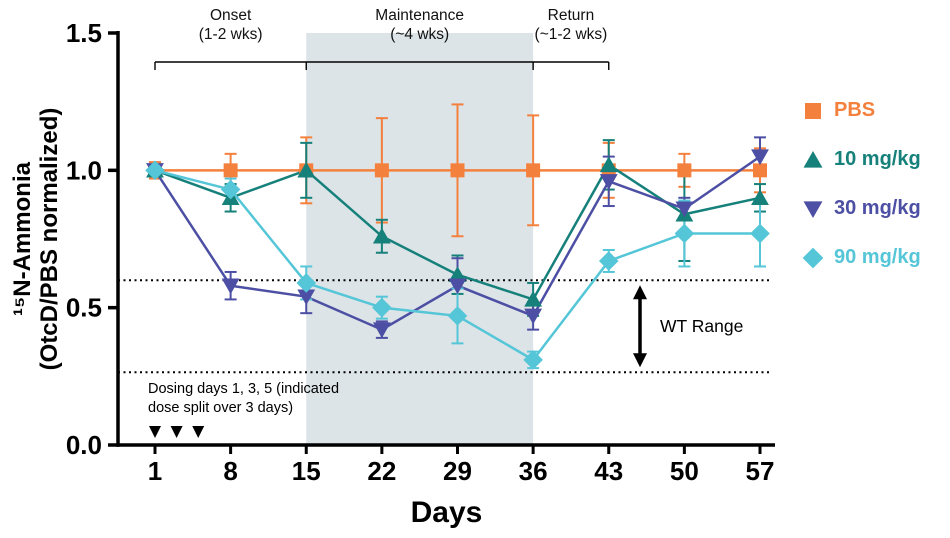 The width and height of the screenshot is (950, 538). I want to click on y-axis-title: ¹⁵N-Ammonia (OtcD/PBS normalized), so click(36, 239).